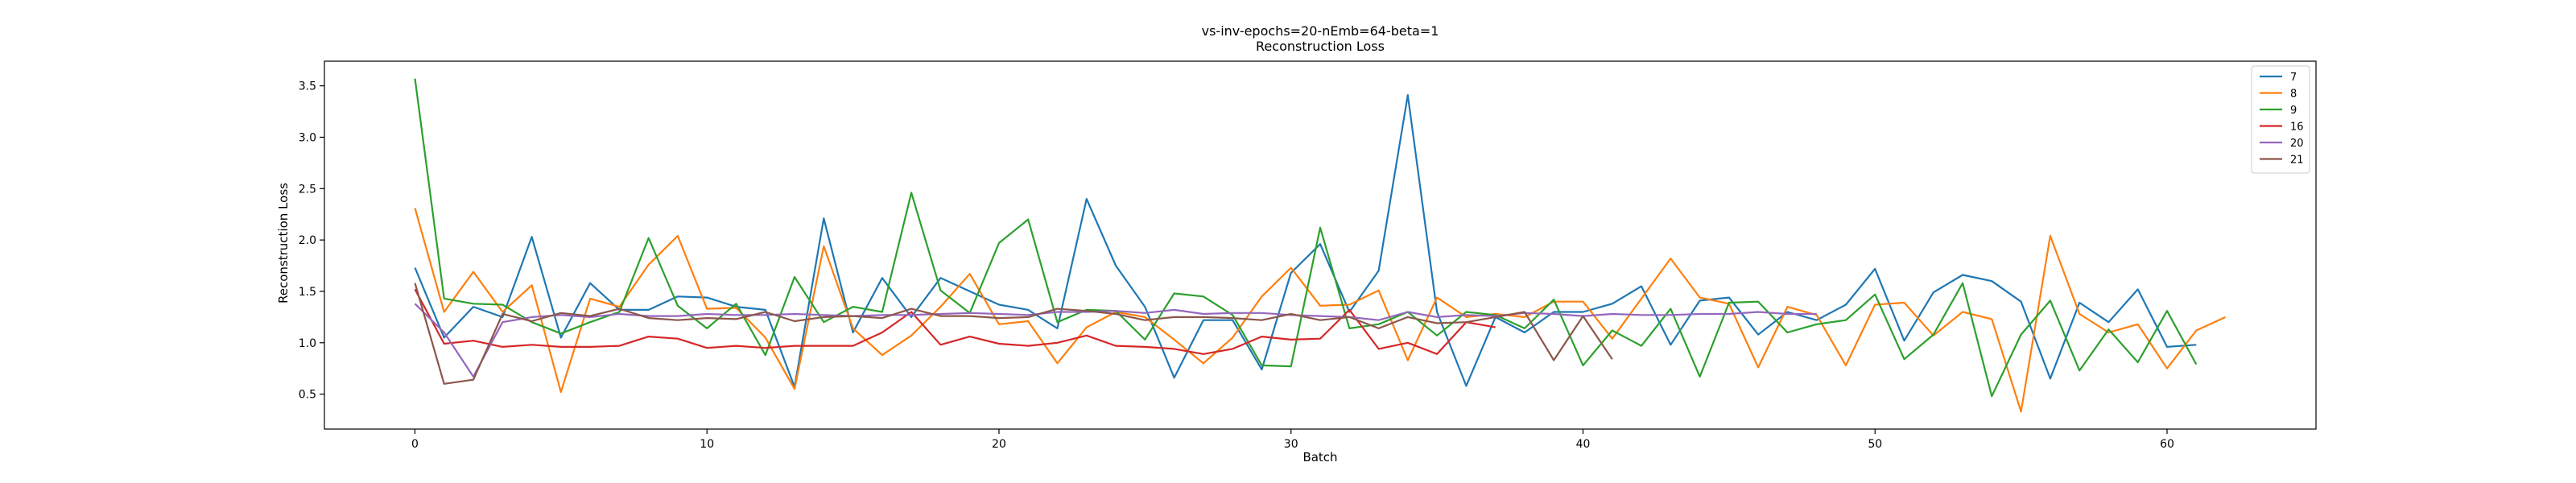 This screenshot has width=2576, height=483. I want to click on x-tick-label-20: 20, so click(999, 444).